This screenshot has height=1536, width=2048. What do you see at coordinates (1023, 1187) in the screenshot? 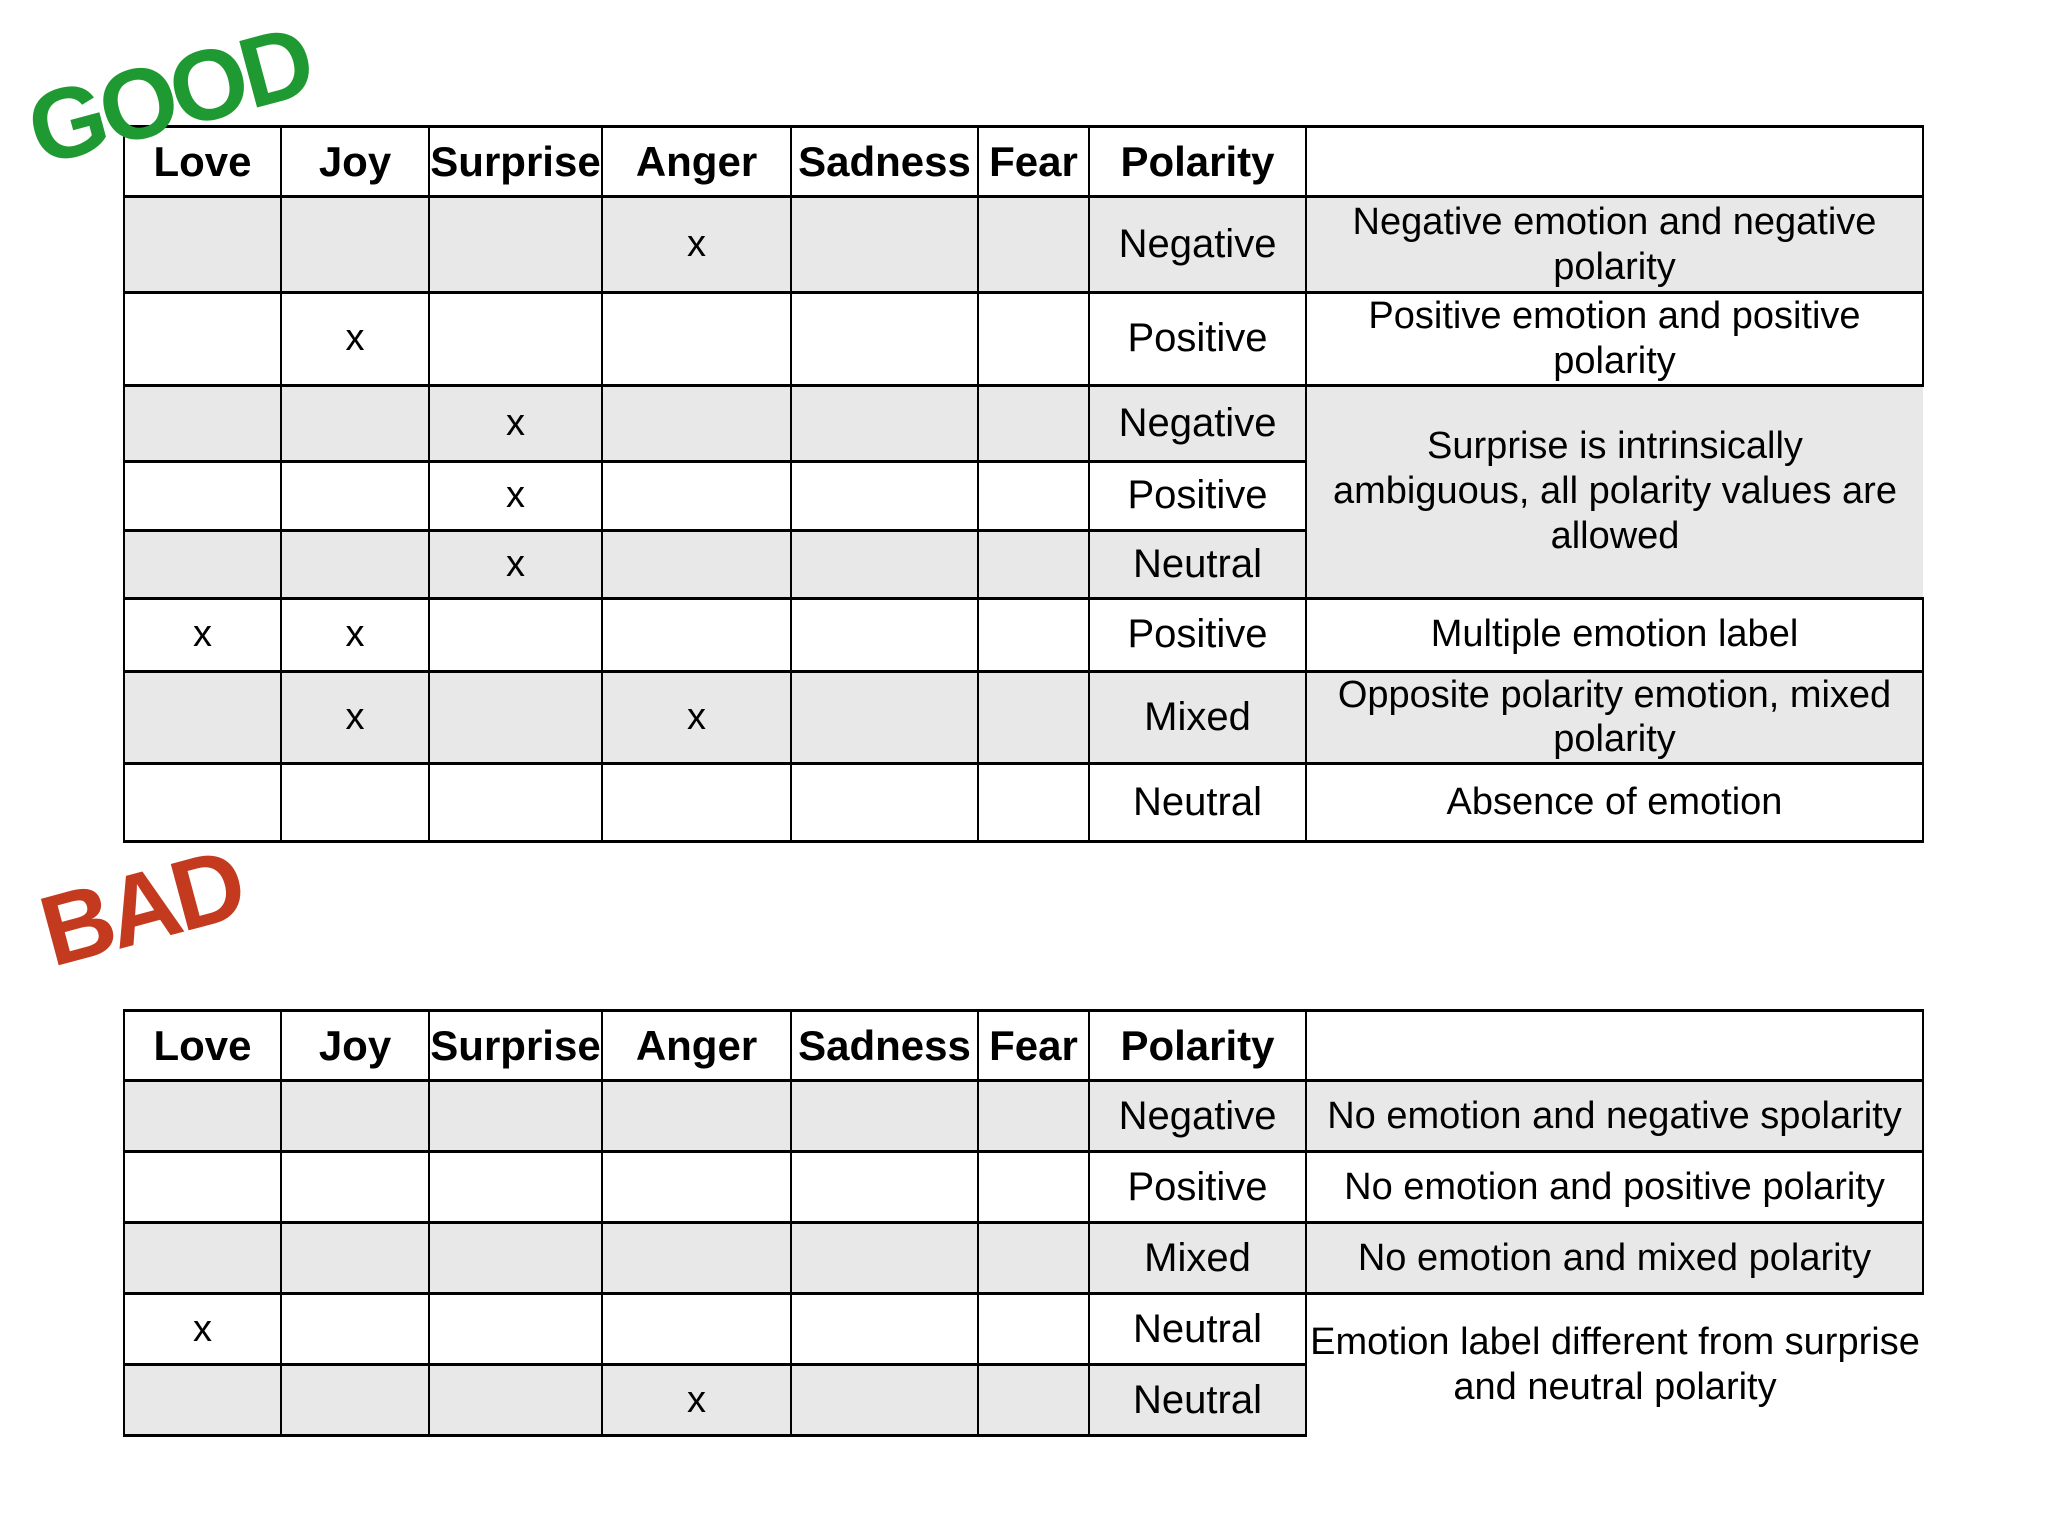
I see `table-row: Positive No emotion and positive polarity` at bounding box center [1023, 1187].